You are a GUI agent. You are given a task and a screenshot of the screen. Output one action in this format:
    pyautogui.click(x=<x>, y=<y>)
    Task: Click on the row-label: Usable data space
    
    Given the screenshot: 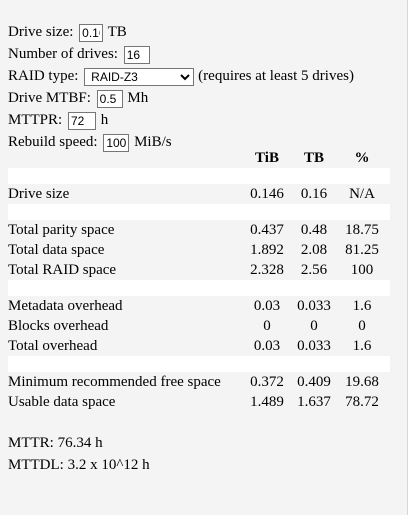 What is the action you would take?
    pyautogui.click(x=62, y=402)
    